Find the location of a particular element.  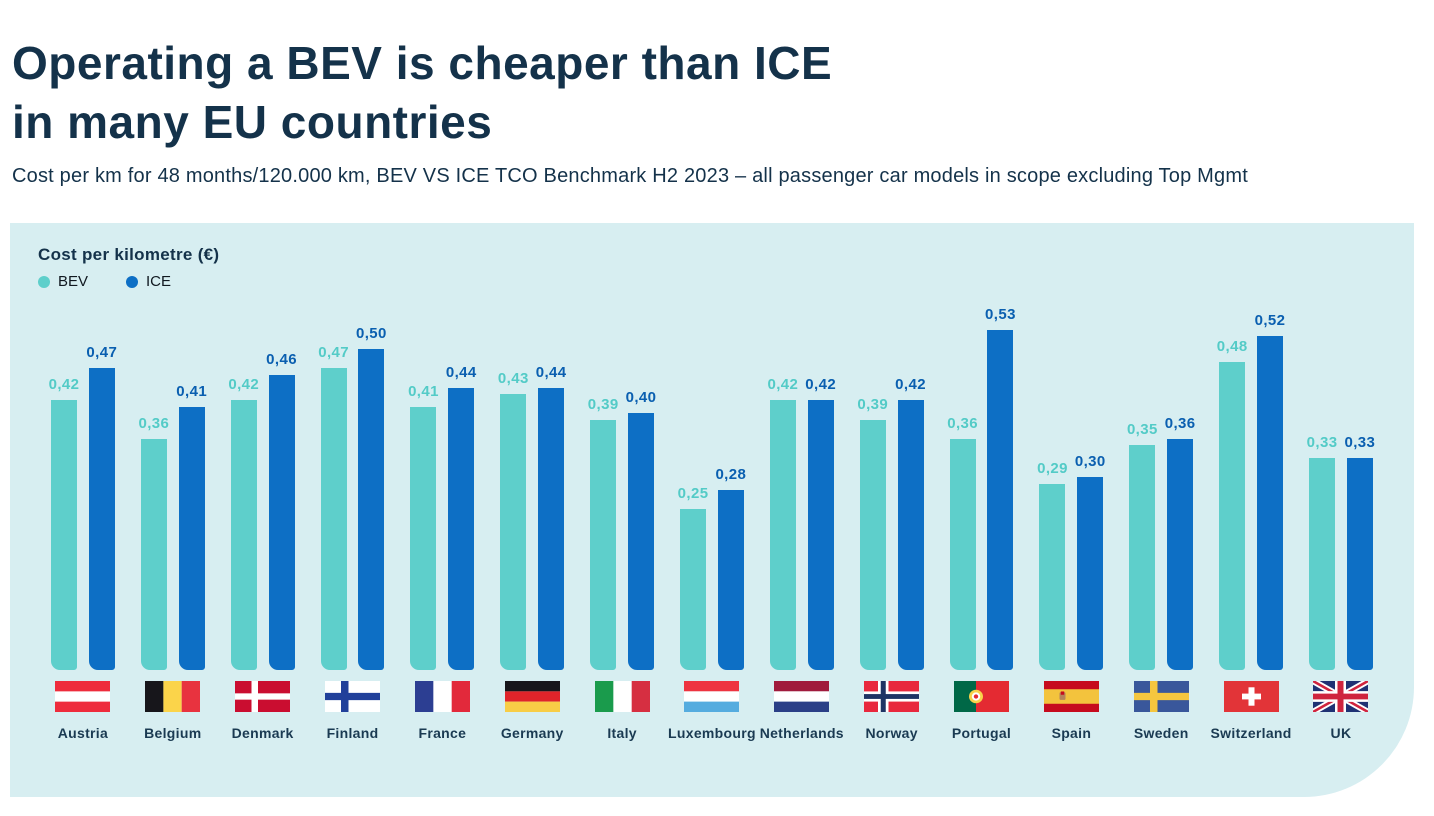

country-column: 0,33 0,33 UK is located at coordinates (1341, 521).